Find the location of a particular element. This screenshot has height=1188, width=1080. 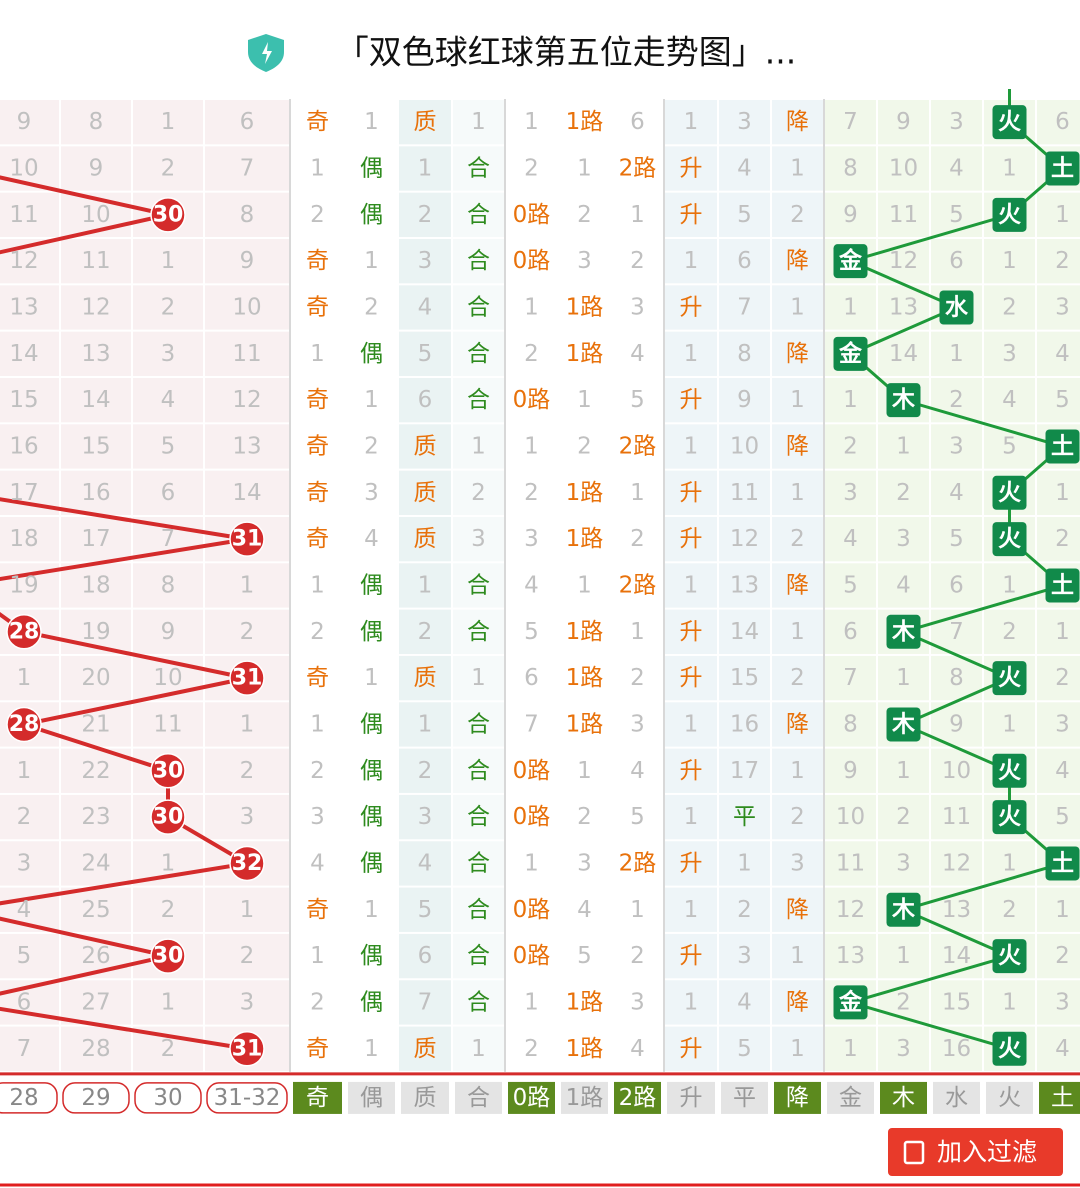

footer-label: 29 is located at coordinates (95, 1098).